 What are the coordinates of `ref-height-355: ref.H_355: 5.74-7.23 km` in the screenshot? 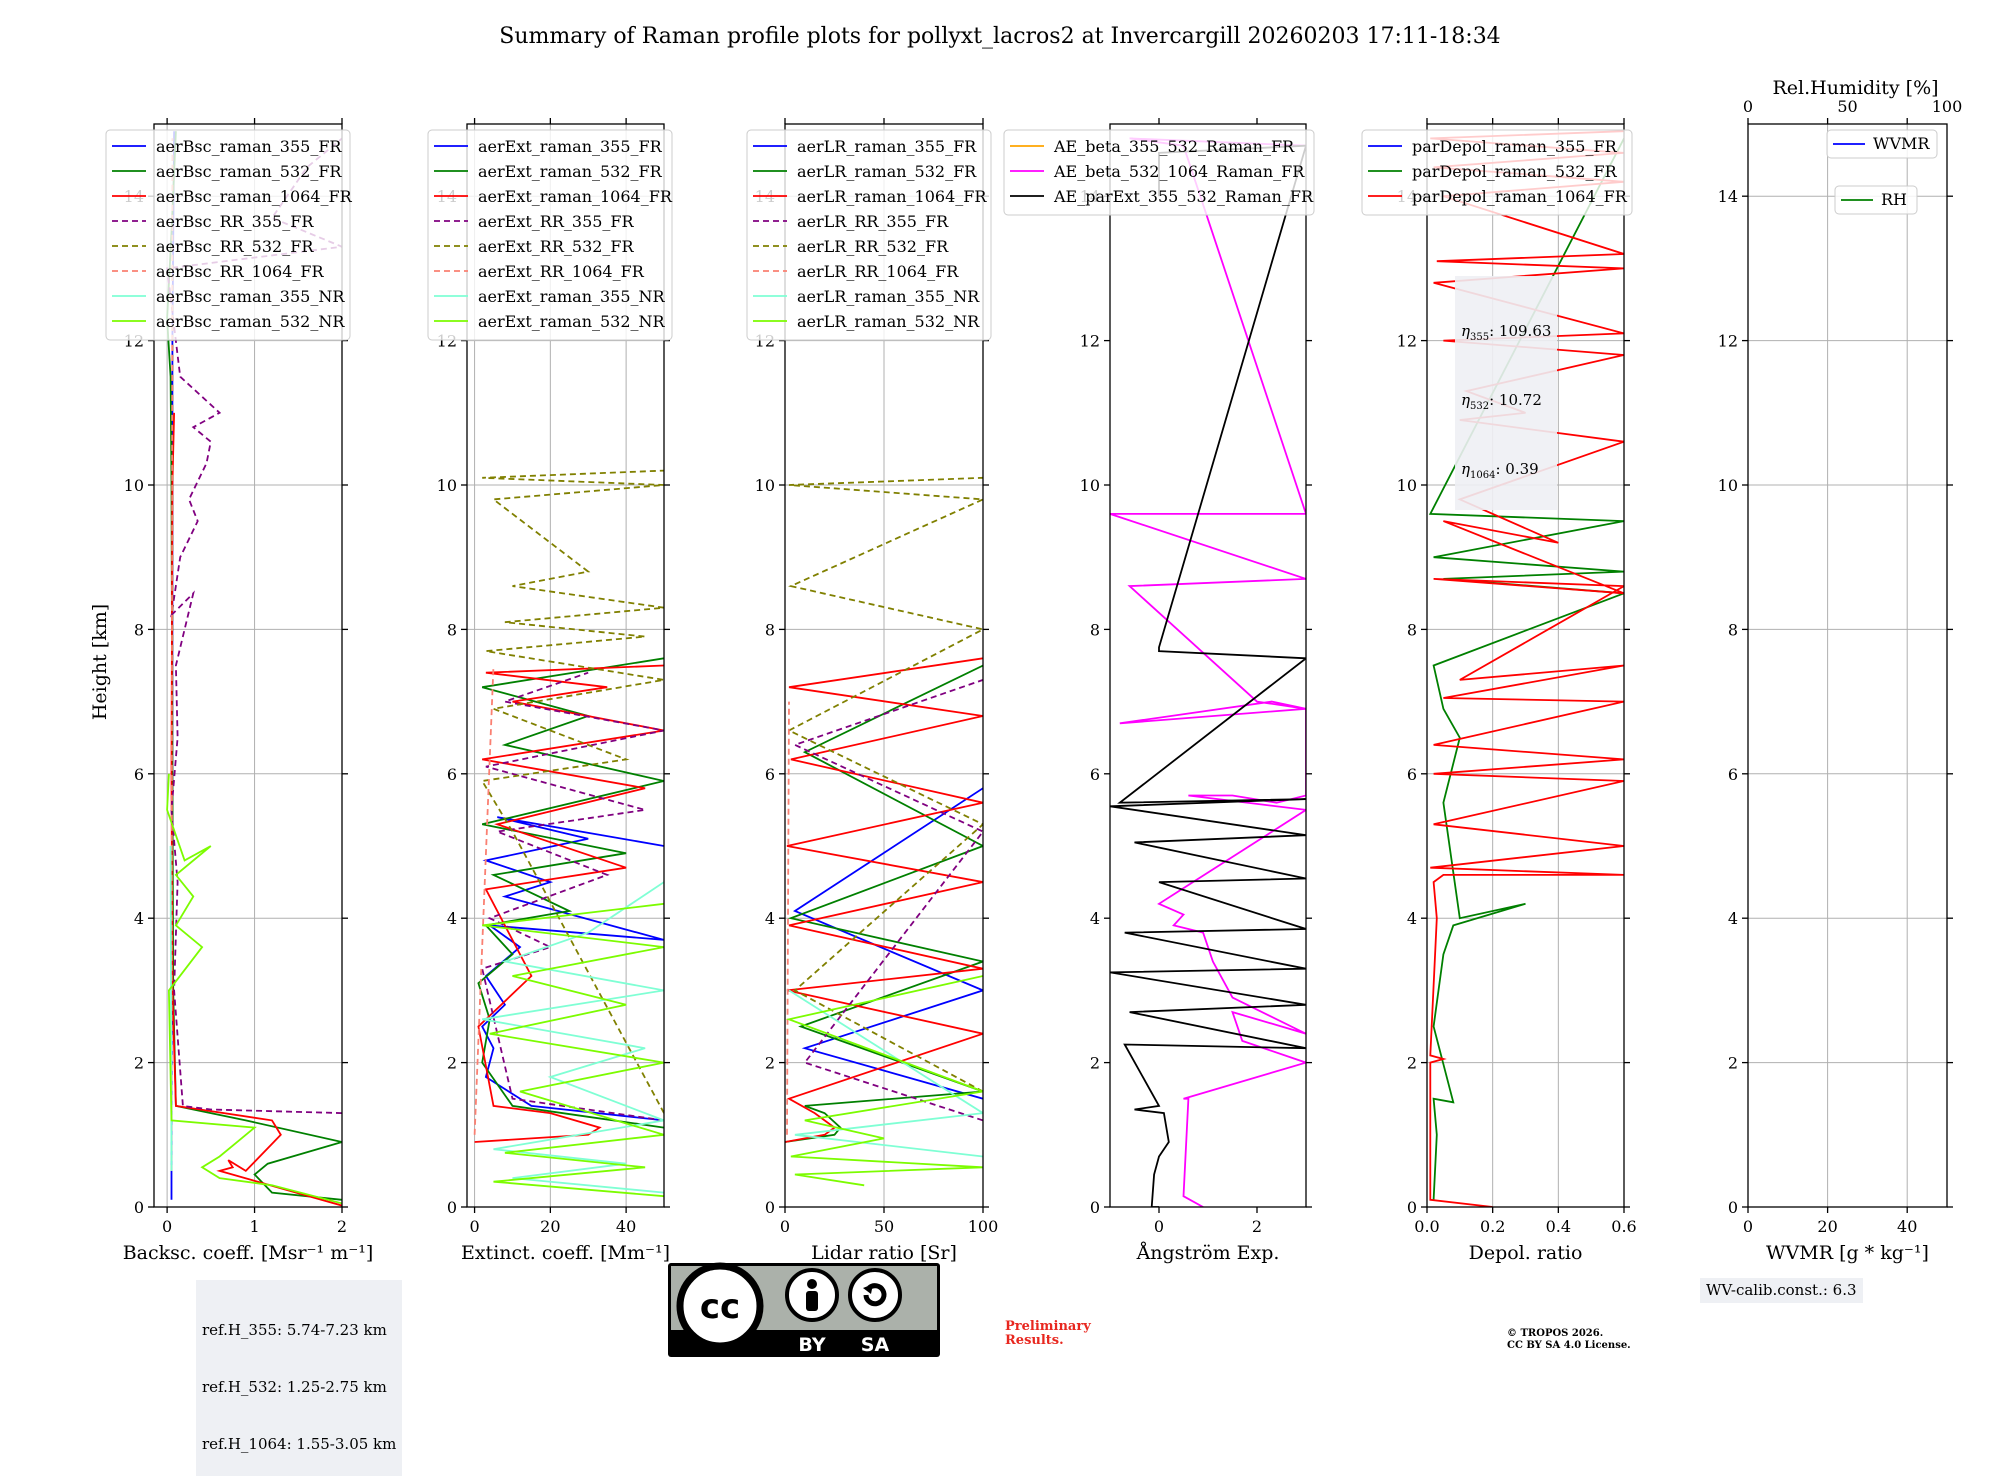 It's located at (294, 1330).